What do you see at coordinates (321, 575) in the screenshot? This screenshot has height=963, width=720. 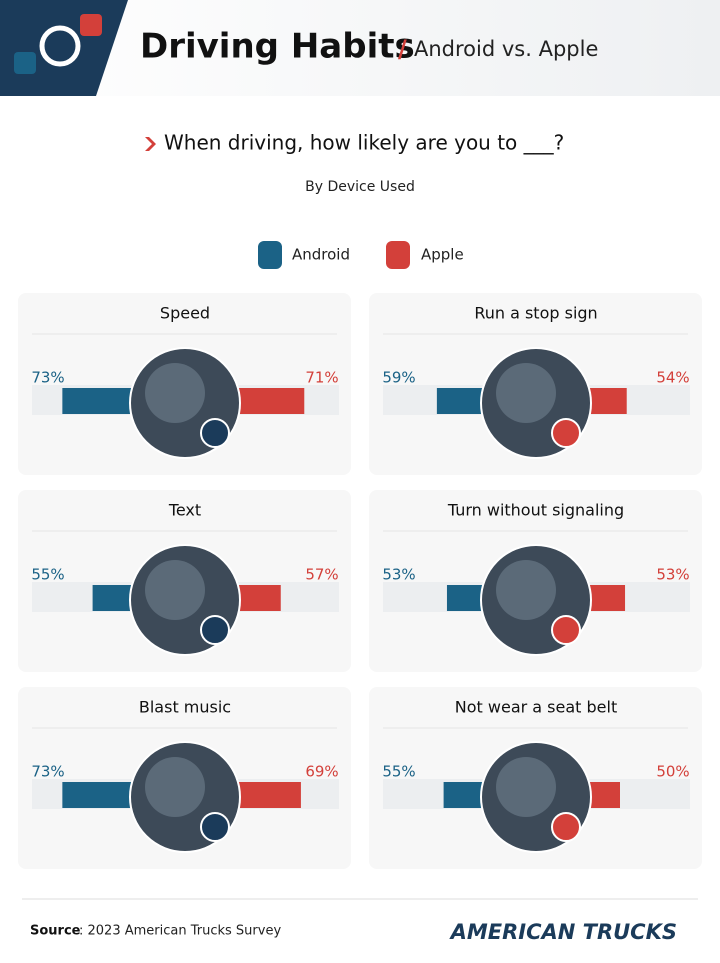 I see `value-label-apple: 57%` at bounding box center [321, 575].